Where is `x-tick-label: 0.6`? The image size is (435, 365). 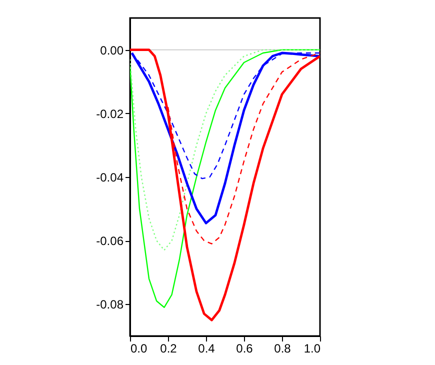 x-tick-label: 0.6 is located at coordinates (245, 349).